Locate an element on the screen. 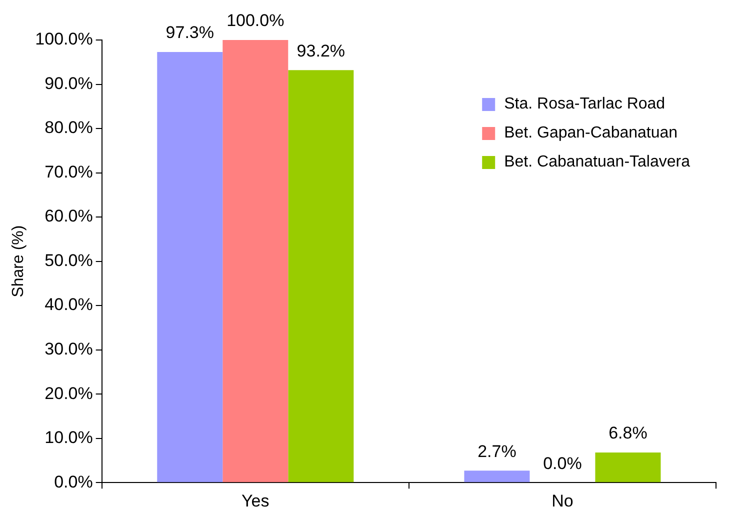 This screenshot has height=520, width=736. y-tick-label: 60.0% is located at coordinates (68, 216).